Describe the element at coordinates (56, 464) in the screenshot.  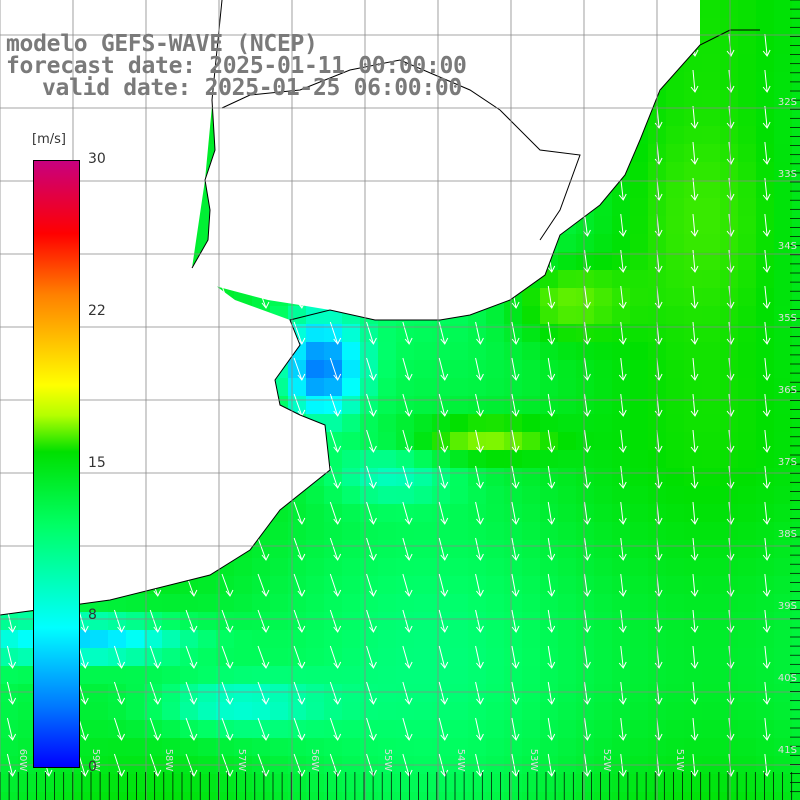
I see `colorbar` at that location.